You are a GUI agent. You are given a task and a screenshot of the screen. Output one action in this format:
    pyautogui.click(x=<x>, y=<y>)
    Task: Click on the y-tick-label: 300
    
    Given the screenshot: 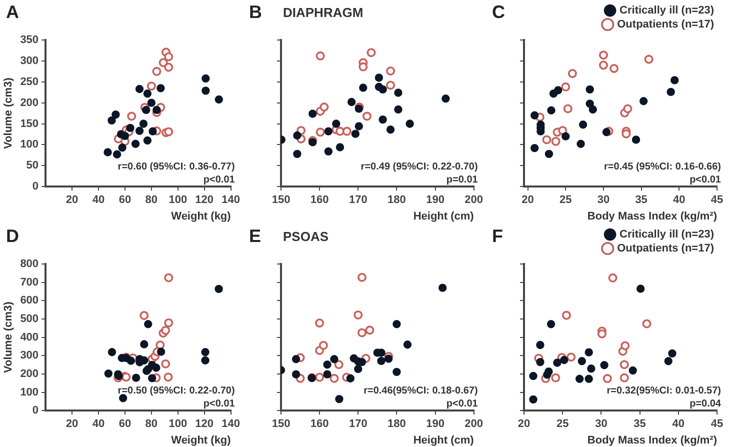 What is the action you would take?
    pyautogui.click(x=29, y=356)
    